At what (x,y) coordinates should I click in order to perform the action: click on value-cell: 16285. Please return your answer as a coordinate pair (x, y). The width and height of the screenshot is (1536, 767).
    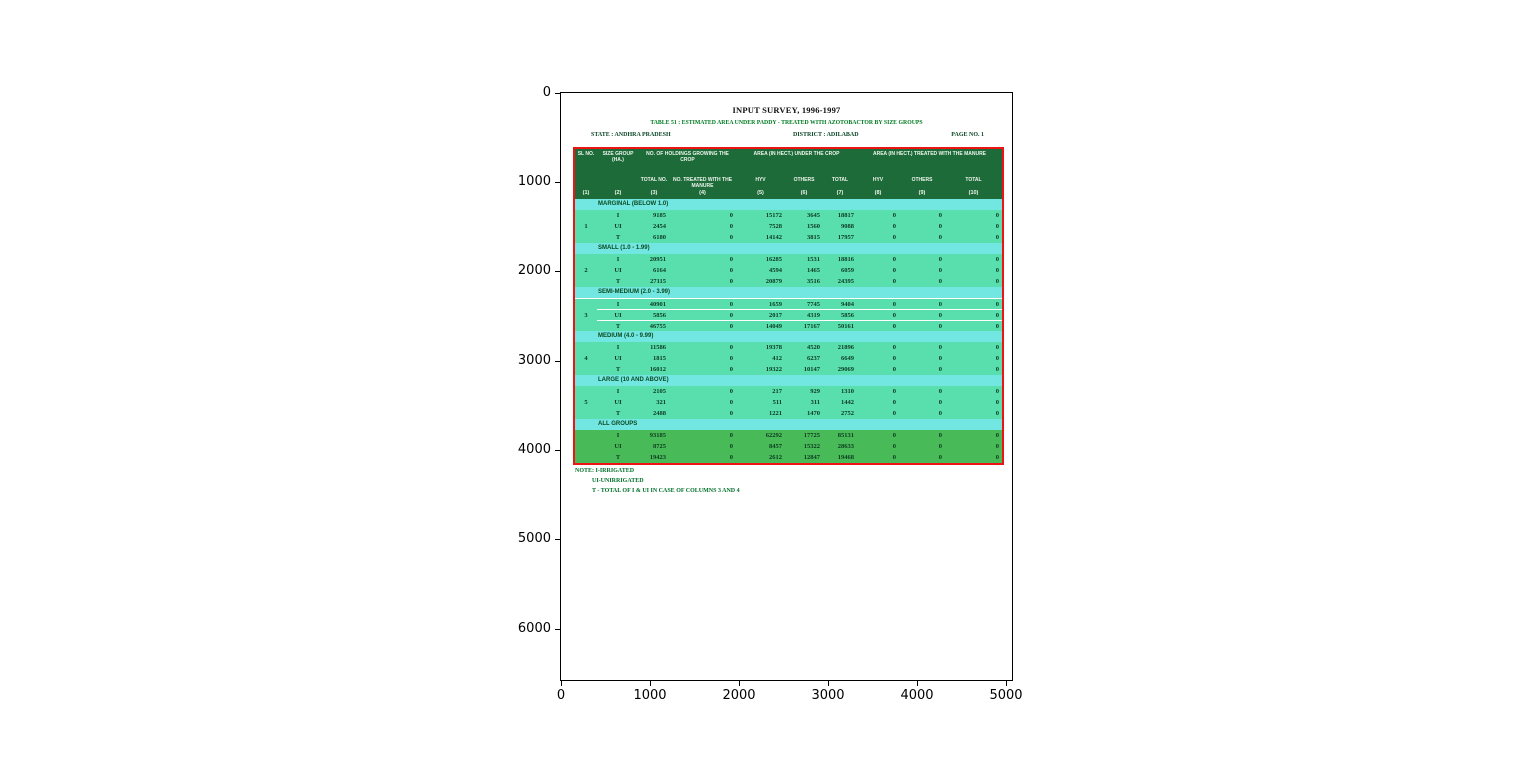
    Looking at the image, I should click on (773, 259).